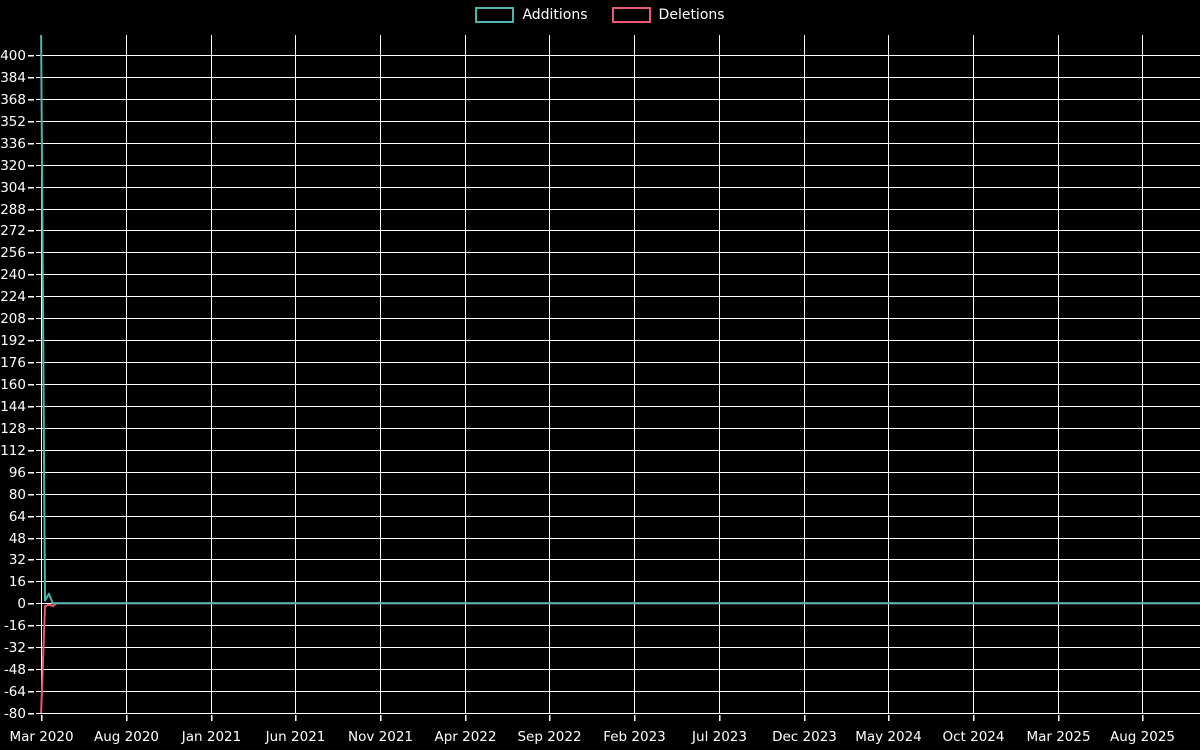 The image size is (1200, 750). What do you see at coordinates (13, 319) in the screenshot?
I see `y-tick-label: 208` at bounding box center [13, 319].